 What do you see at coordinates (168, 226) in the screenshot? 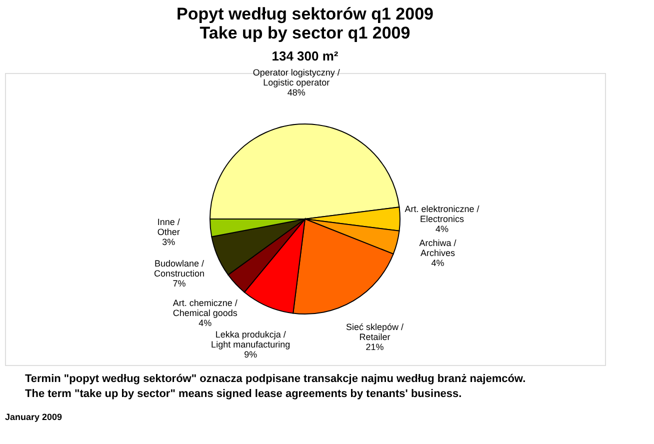
I see `slice-label: Inne / Other` at bounding box center [168, 226].